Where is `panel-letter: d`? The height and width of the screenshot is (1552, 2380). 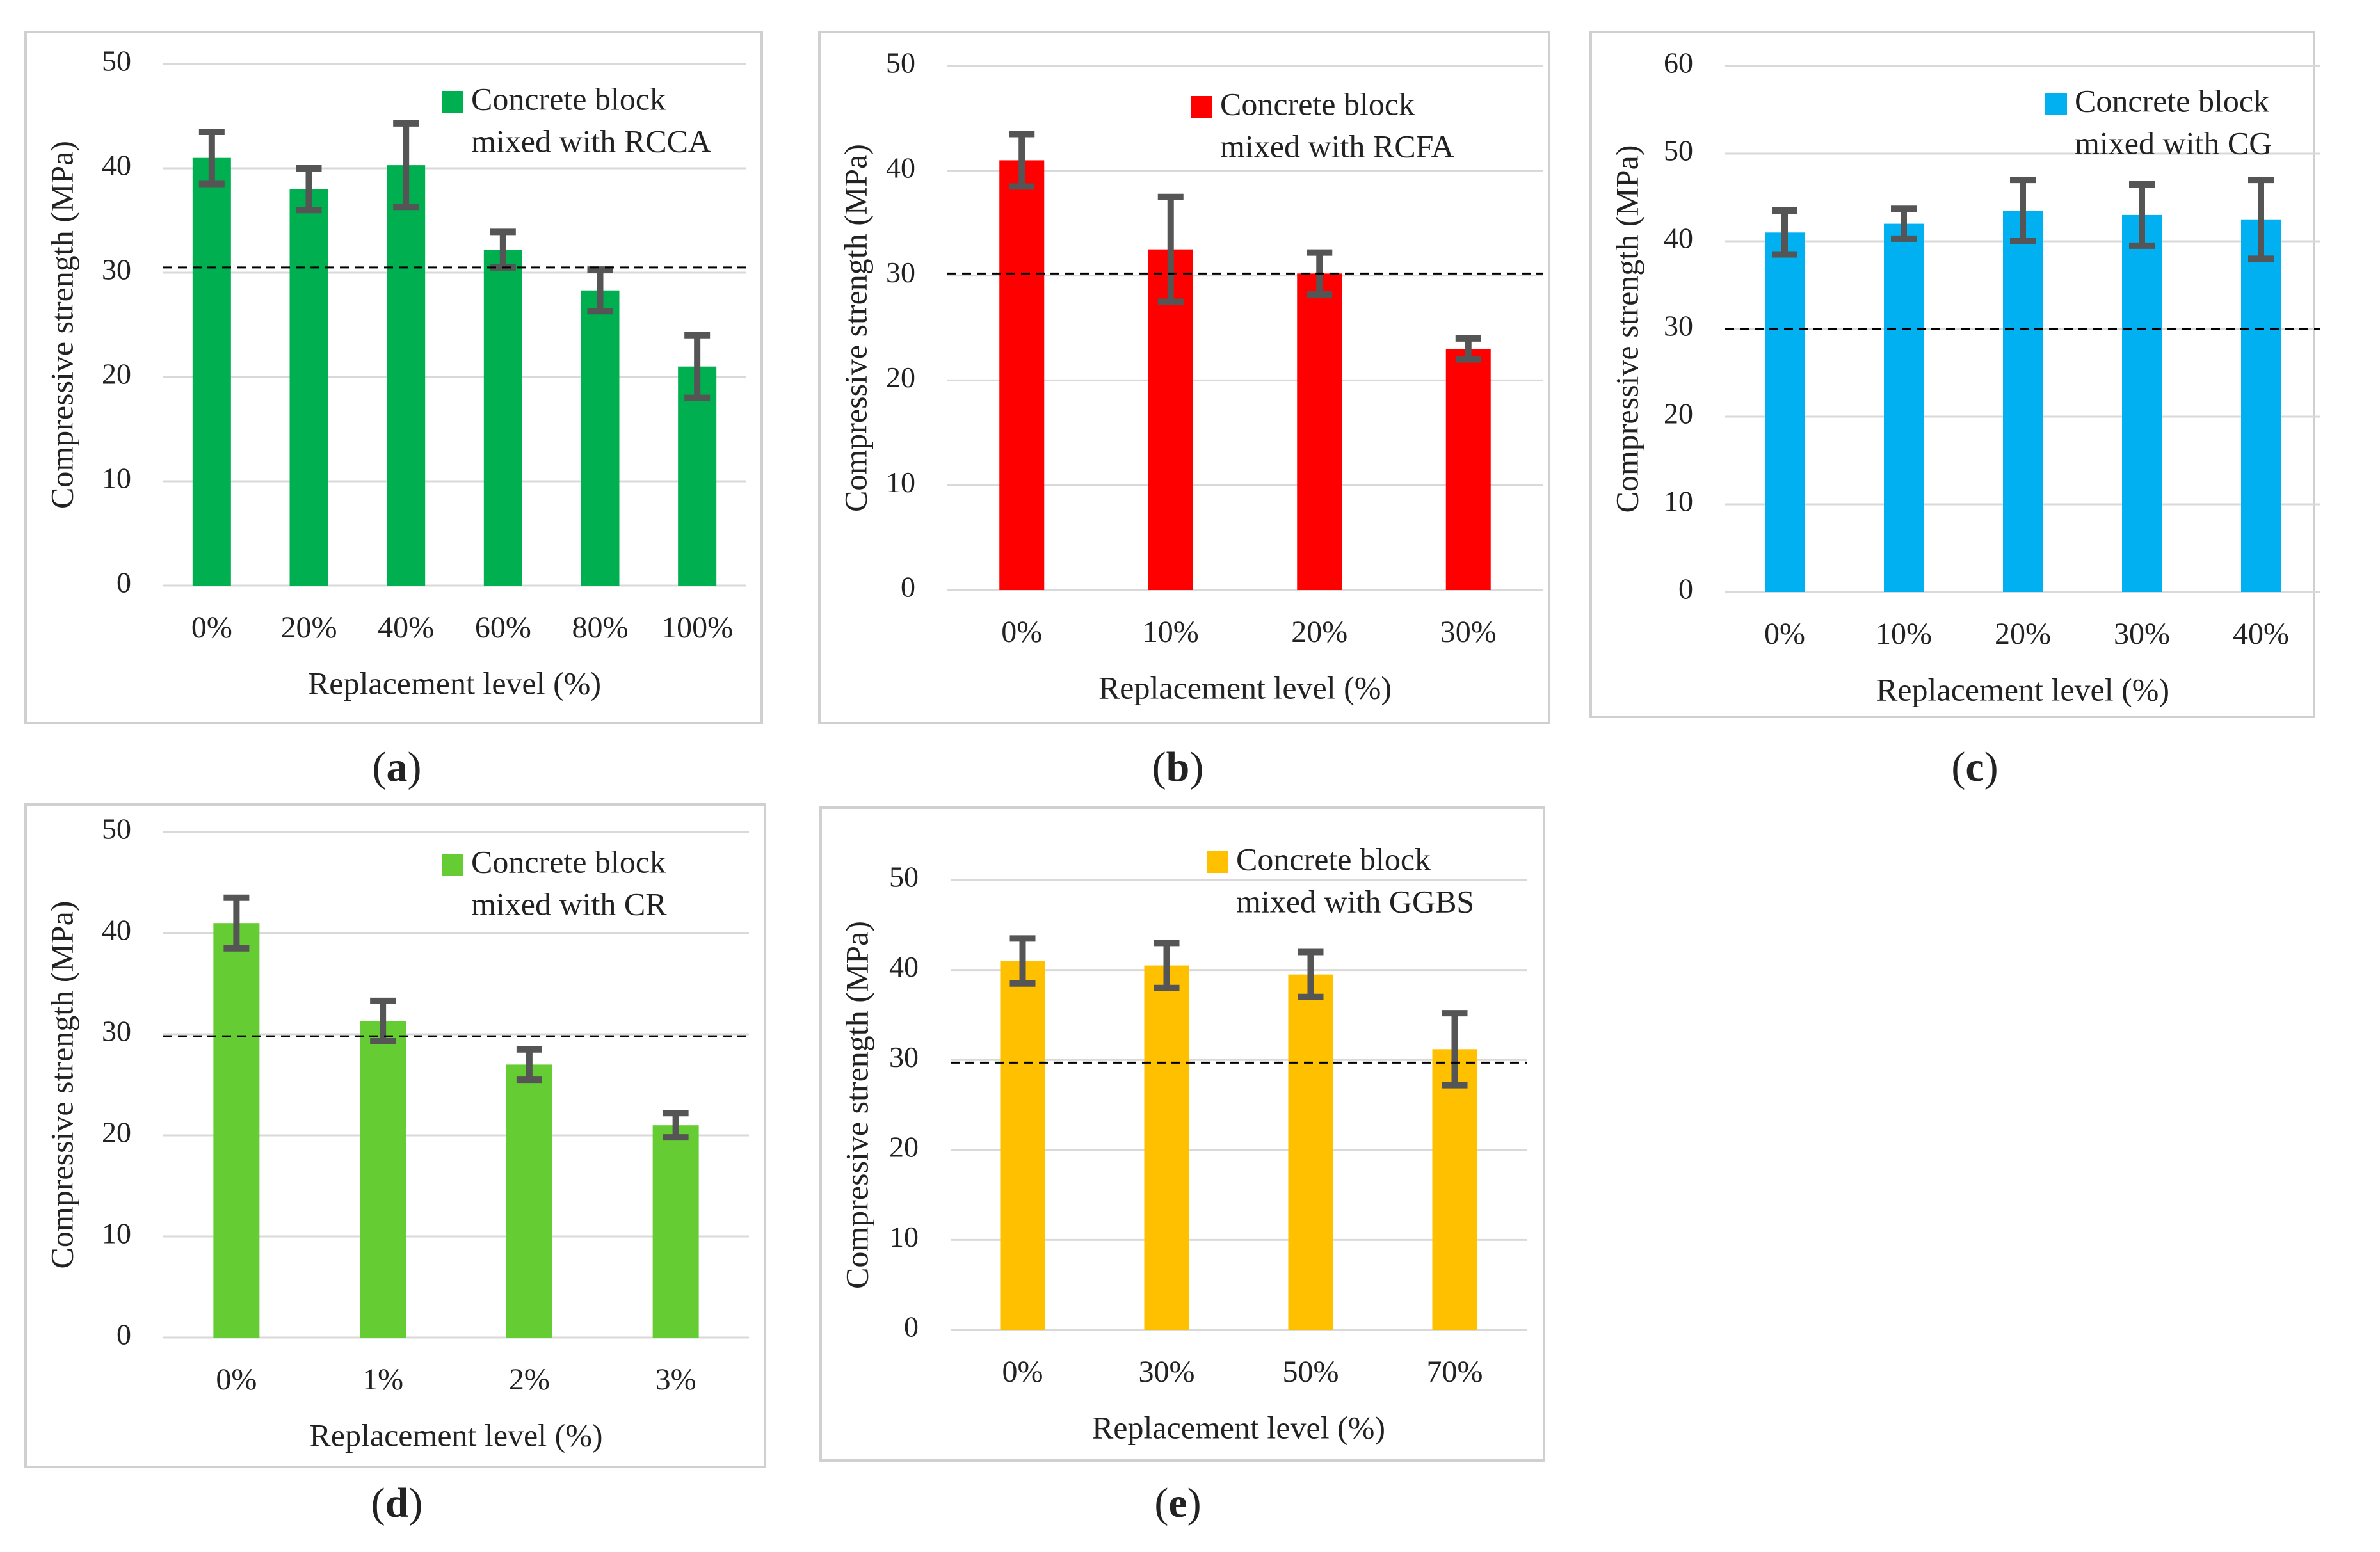
panel-letter: d is located at coordinates (397, 1503).